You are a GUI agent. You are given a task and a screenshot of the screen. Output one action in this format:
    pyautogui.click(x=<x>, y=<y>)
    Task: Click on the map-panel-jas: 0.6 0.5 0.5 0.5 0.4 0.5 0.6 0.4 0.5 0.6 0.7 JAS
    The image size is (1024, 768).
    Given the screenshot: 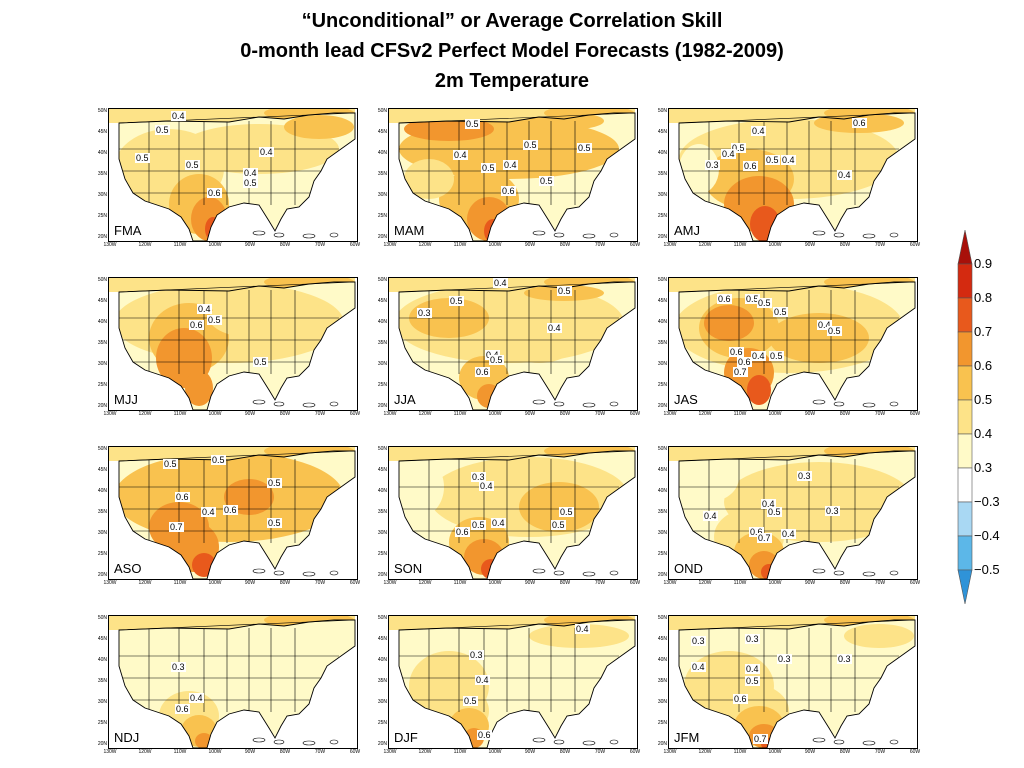 What is the action you would take?
    pyautogui.click(x=793, y=344)
    